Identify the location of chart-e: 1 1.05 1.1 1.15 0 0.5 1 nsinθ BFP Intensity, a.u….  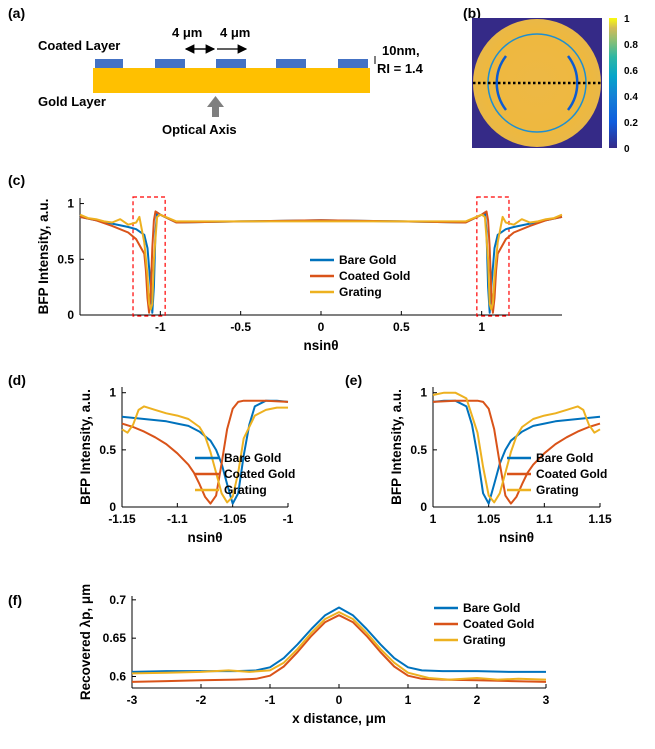
(500, 465).